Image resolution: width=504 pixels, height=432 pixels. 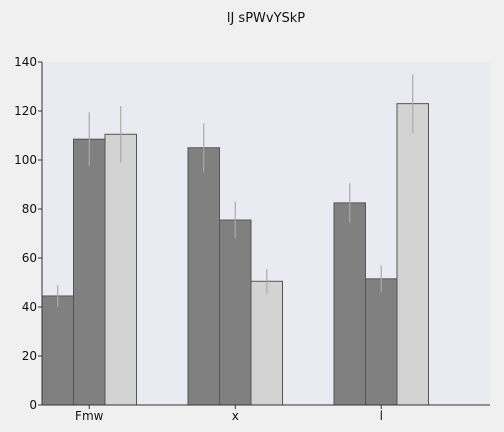 I want to click on y-tick-label: 140, so click(x=25, y=62).